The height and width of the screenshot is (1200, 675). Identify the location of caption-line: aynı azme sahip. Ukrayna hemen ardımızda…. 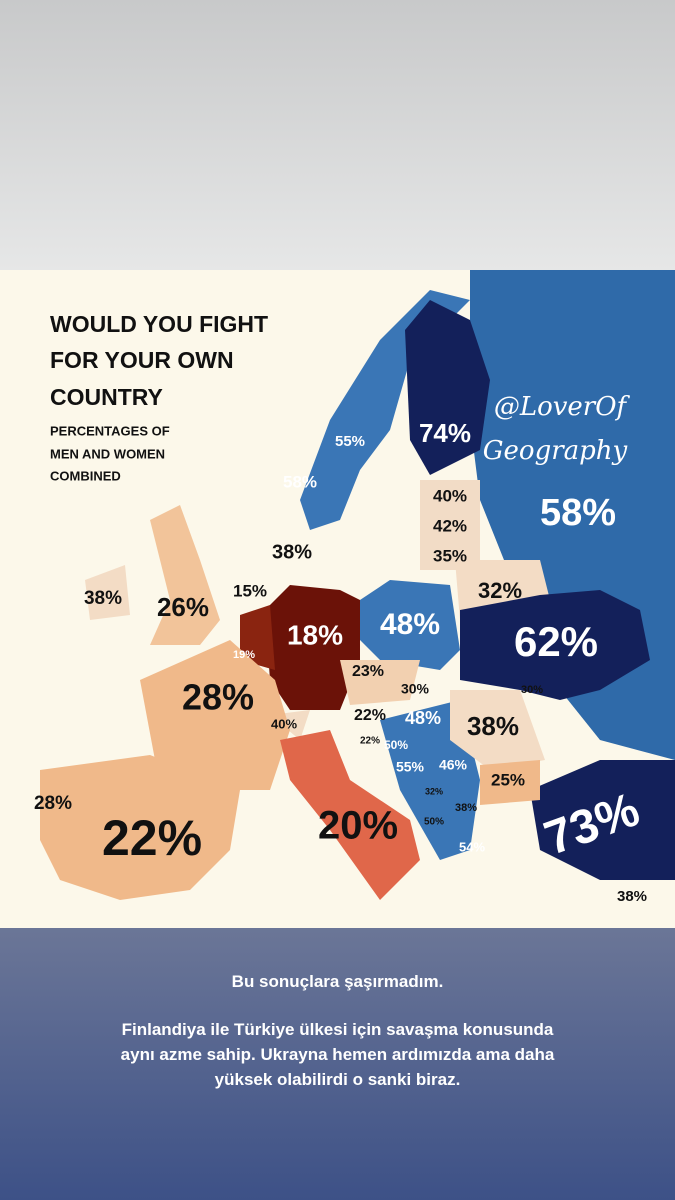
(337, 1054).